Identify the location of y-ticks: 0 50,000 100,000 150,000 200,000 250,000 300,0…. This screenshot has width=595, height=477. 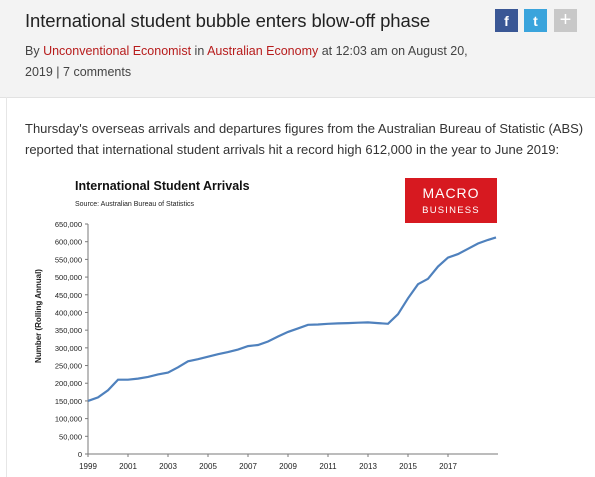
(71, 339).